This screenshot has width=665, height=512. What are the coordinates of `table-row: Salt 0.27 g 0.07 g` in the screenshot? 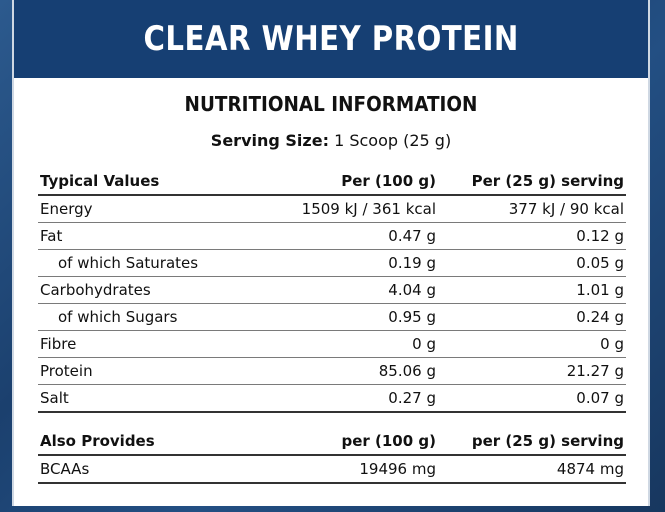 It's located at (332, 399).